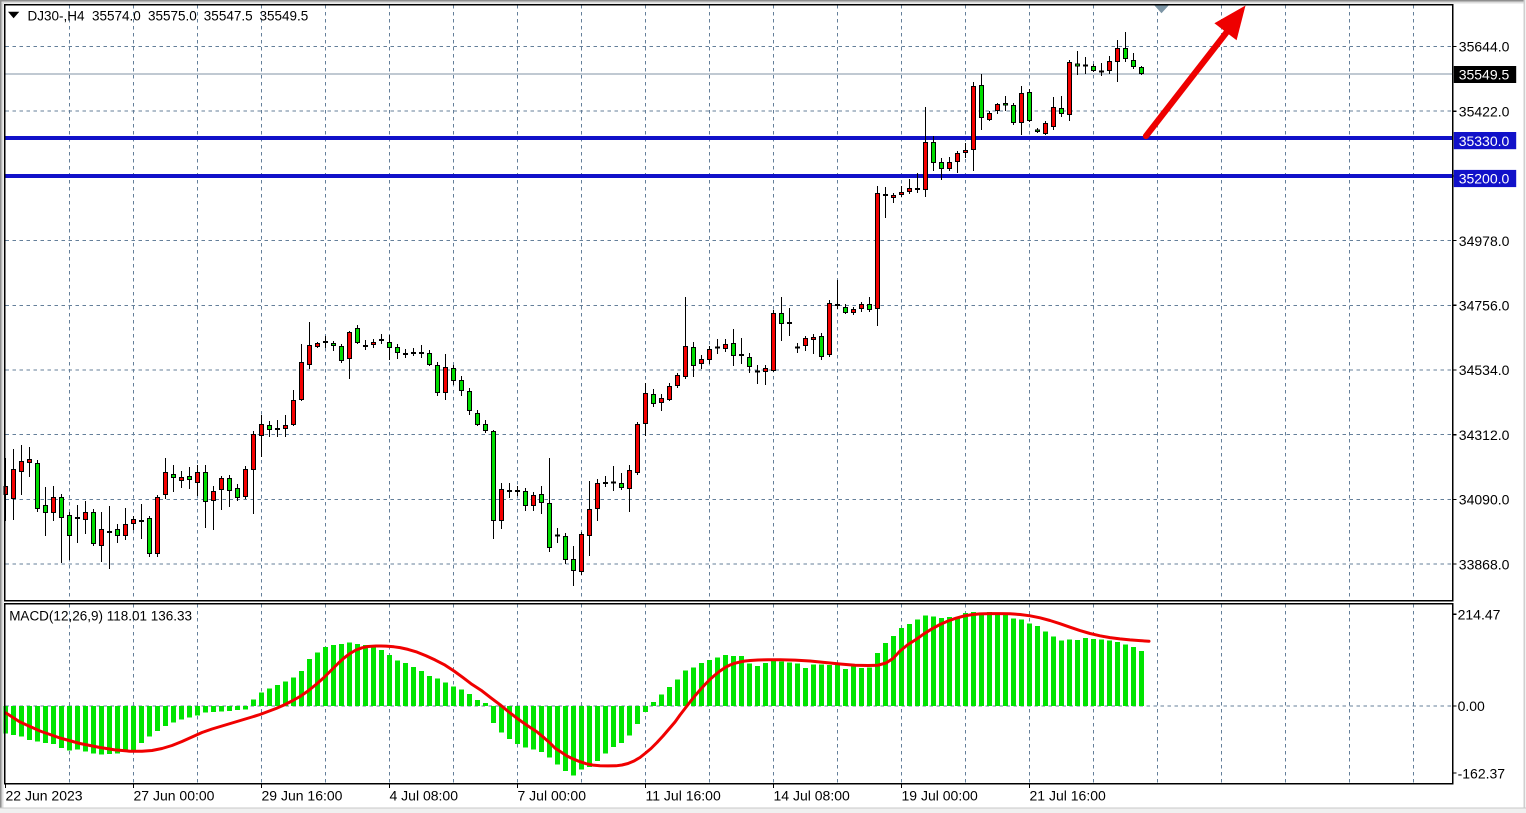 This screenshot has width=1526, height=813. I want to click on svg-text: 33868.0, so click(1484, 564).